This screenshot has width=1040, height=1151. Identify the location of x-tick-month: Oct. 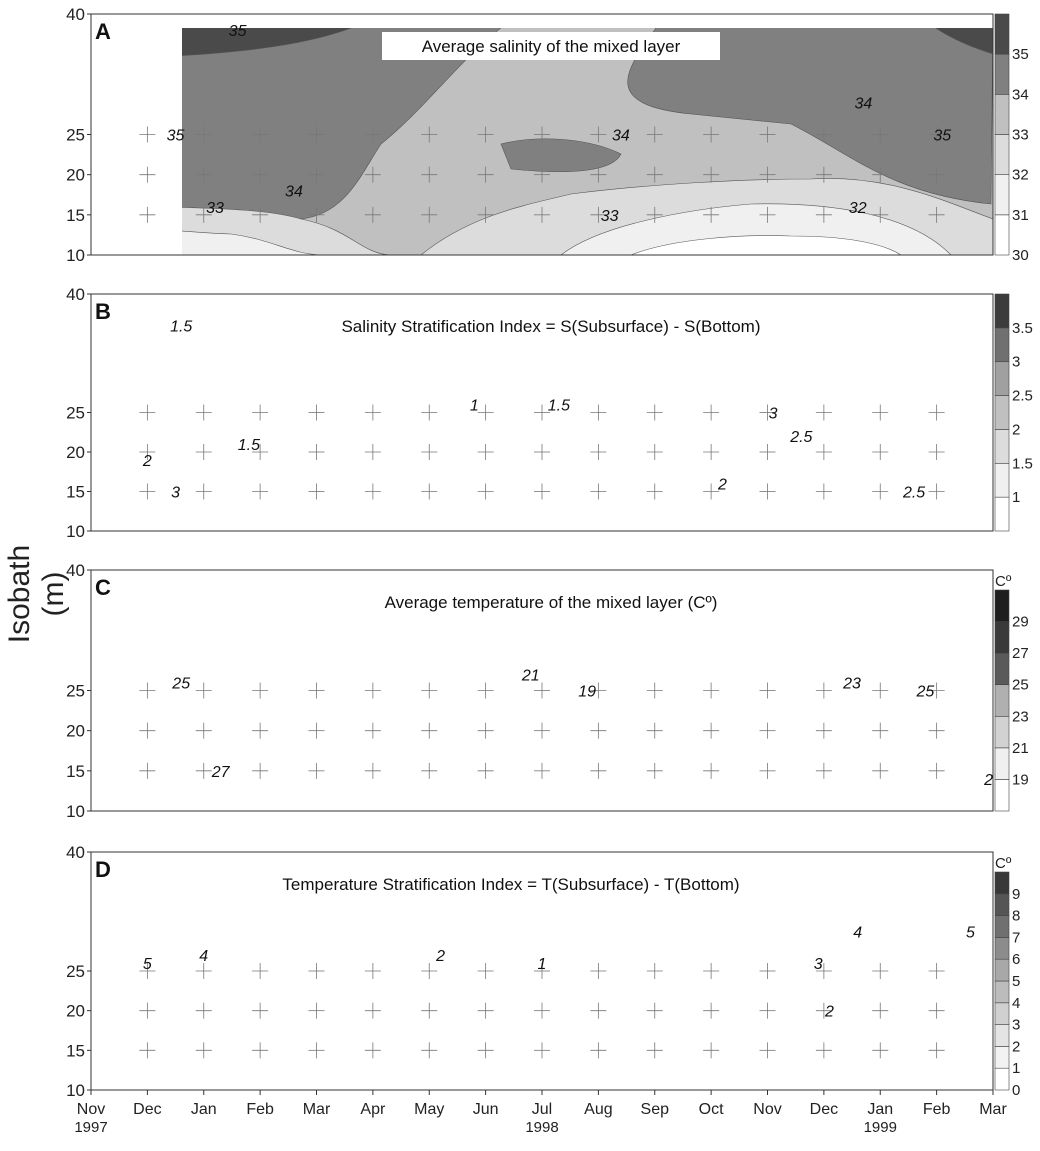
(711, 1109).